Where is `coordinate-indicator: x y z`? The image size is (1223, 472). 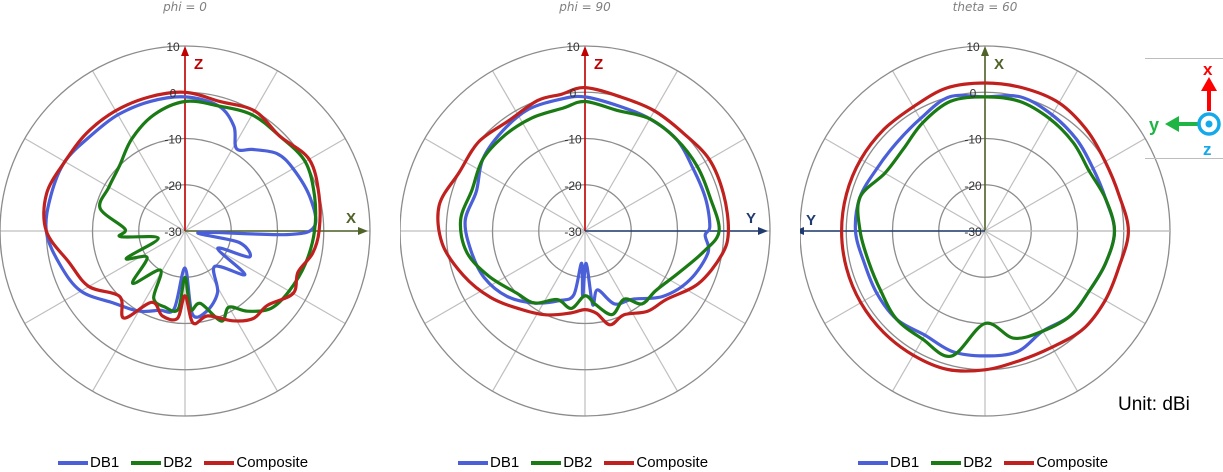 coordinate-indicator: x y z is located at coordinates (1184, 108).